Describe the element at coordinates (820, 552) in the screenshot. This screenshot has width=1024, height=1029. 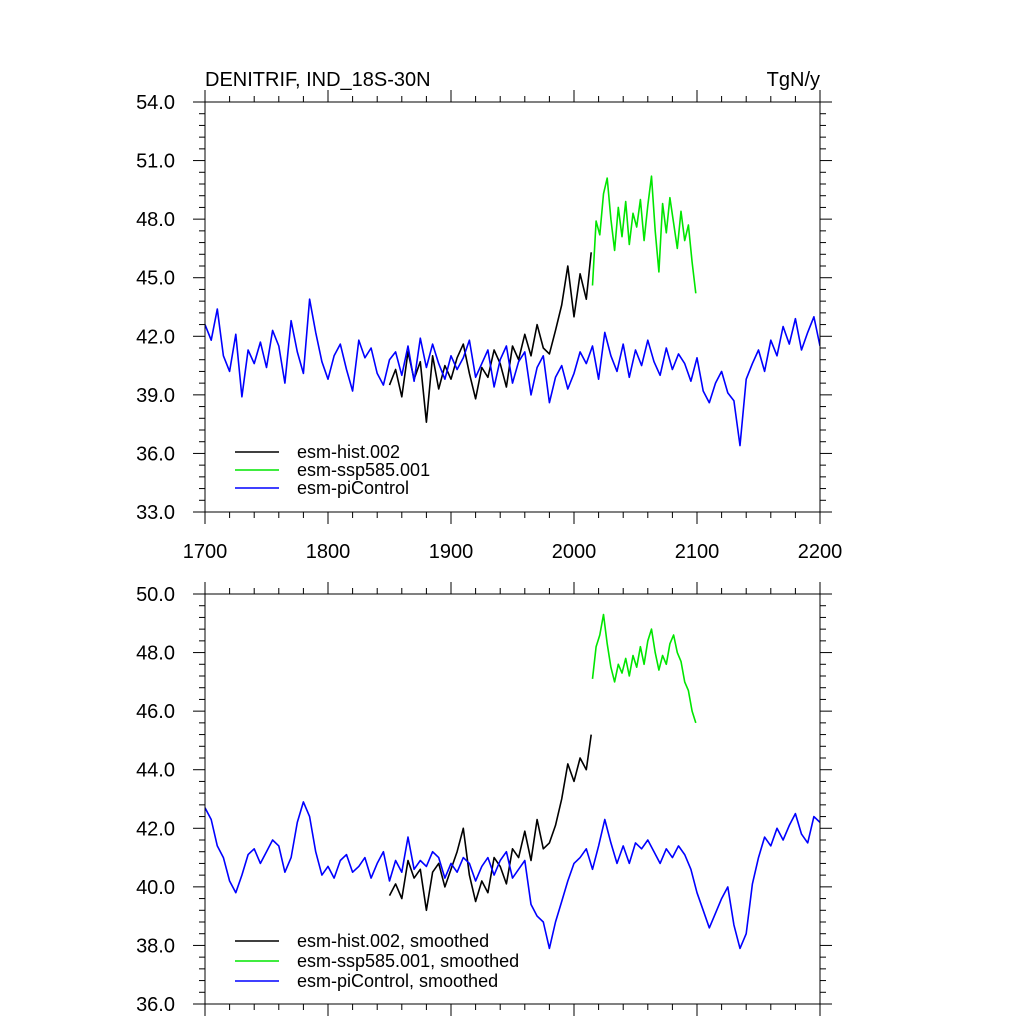
I see `x-tick-label: 2200` at that location.